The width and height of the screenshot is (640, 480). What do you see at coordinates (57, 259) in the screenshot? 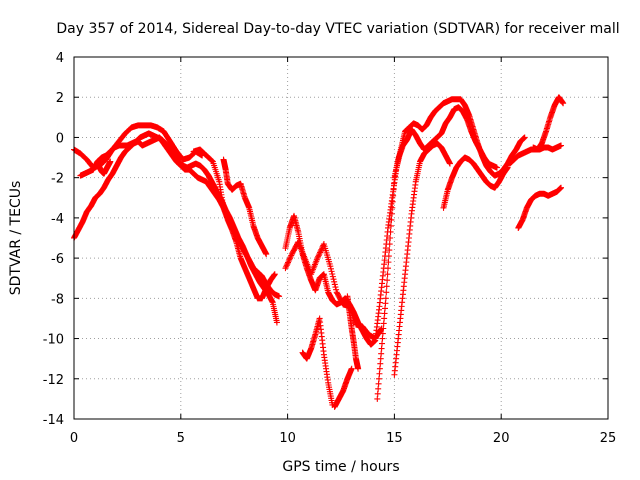
I see `y-tick-label: -6` at bounding box center [57, 259].